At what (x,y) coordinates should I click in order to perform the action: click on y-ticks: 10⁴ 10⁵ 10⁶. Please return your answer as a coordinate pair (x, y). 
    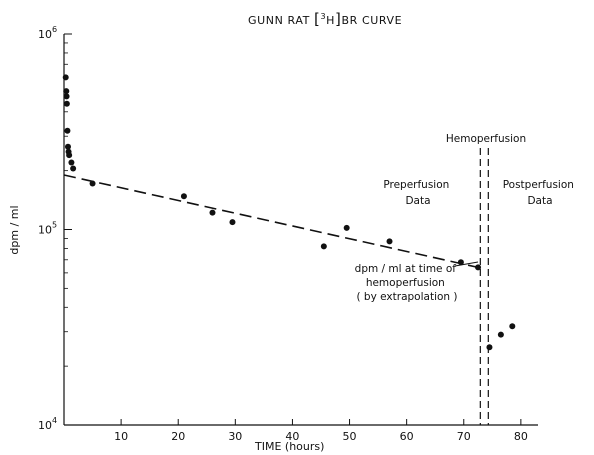
    Looking at the image, I should click on (55, 228).